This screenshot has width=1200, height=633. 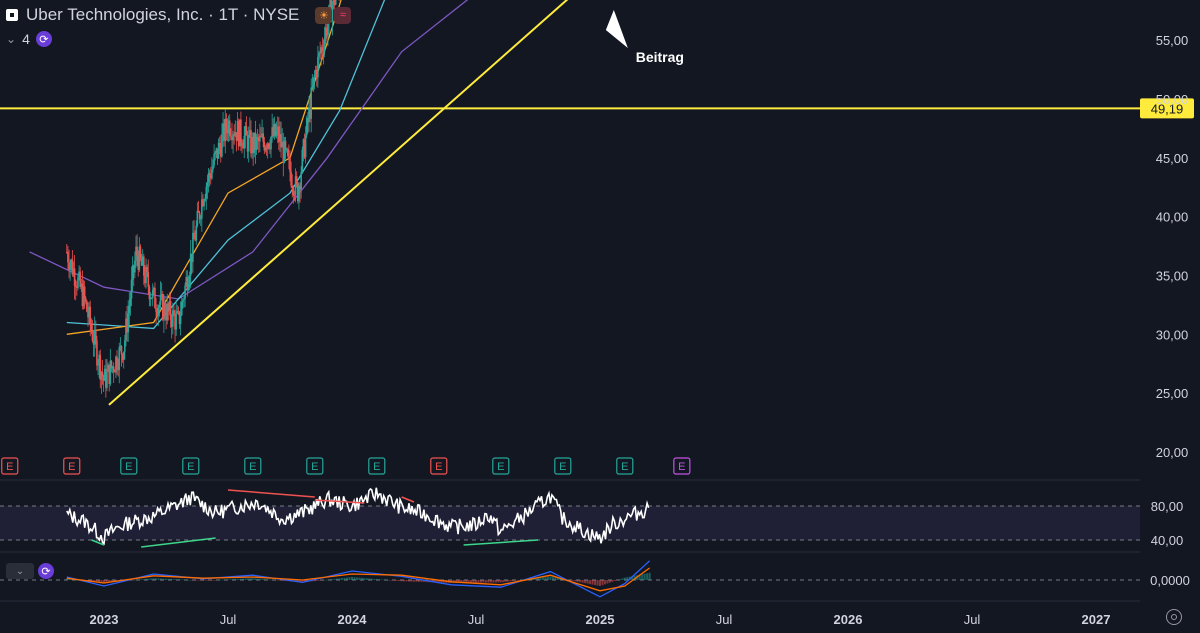 What do you see at coordinates (724, 619) in the screenshot?
I see `time-axis-tick: Jul` at bounding box center [724, 619].